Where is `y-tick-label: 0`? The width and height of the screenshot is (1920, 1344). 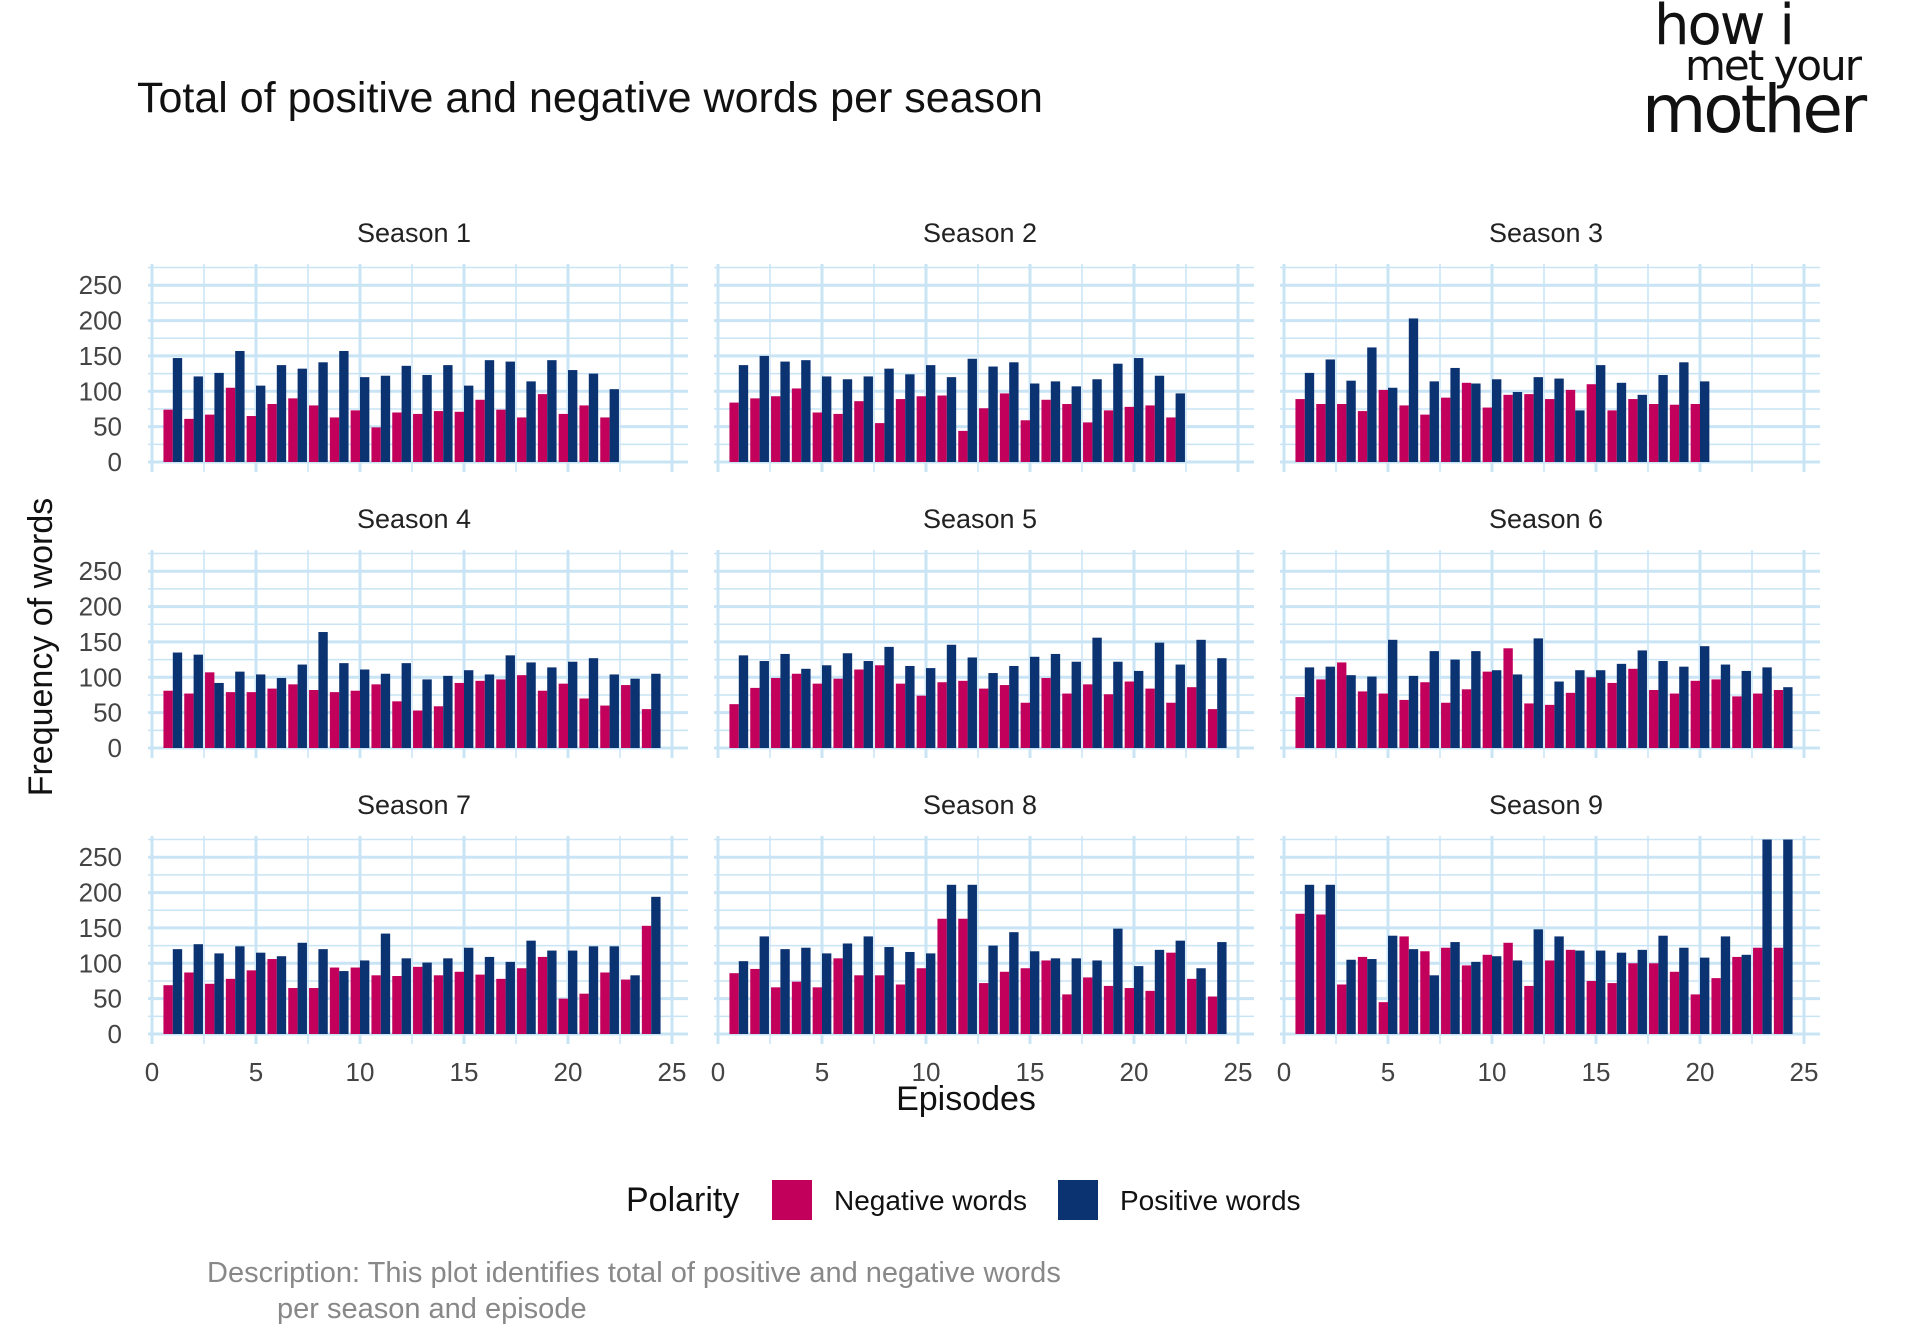 y-tick-label: 0 is located at coordinates (115, 1034).